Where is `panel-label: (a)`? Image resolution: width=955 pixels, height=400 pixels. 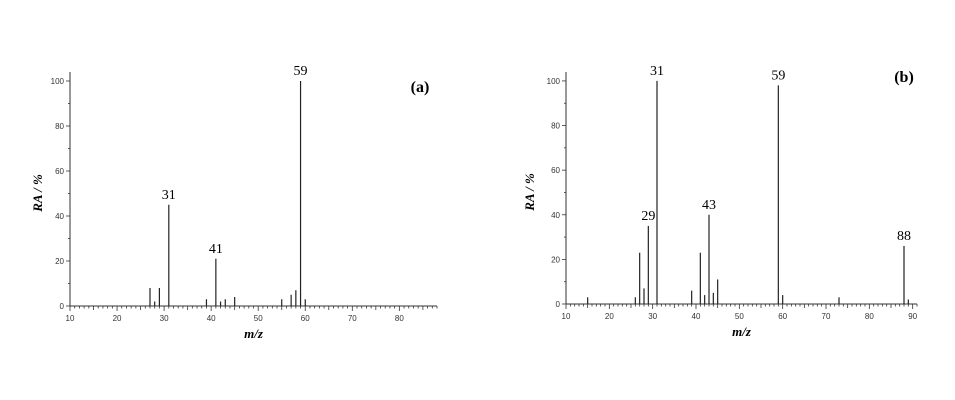
panel-label: (a) is located at coordinates (420, 87).